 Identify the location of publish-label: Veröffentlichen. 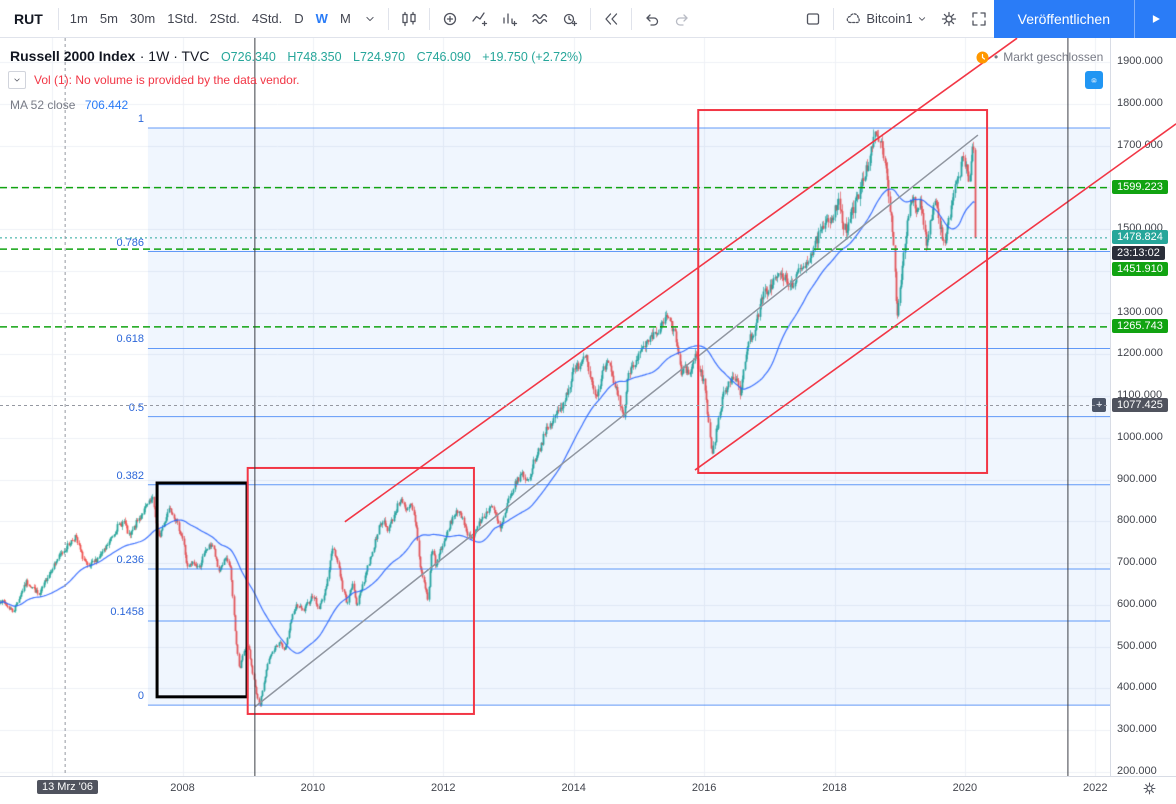
(1063, 18).